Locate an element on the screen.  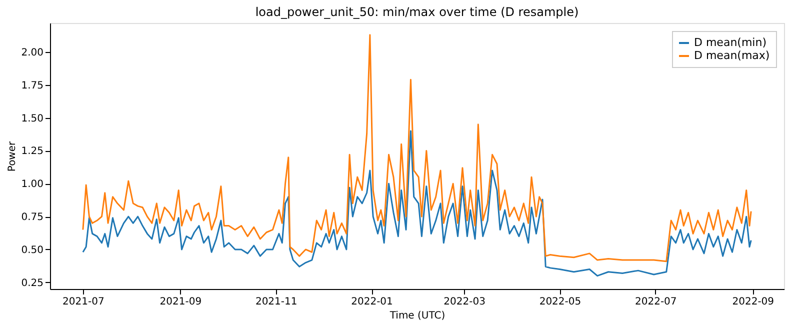
y-tick-label: 2.00 is located at coordinates (32, 52).